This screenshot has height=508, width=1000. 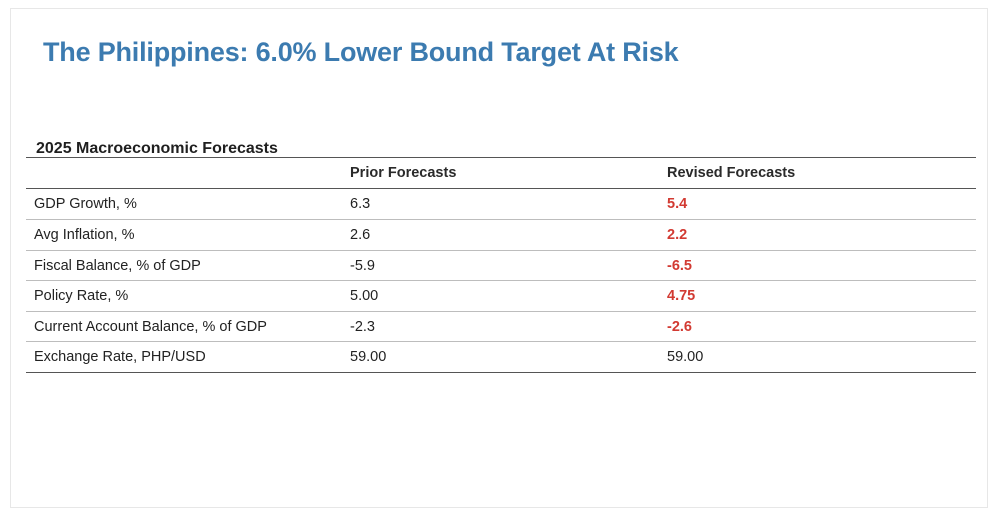 What do you see at coordinates (501, 204) in the screenshot?
I see `table-row: GDP Growth, % 6.3 5.4` at bounding box center [501, 204].